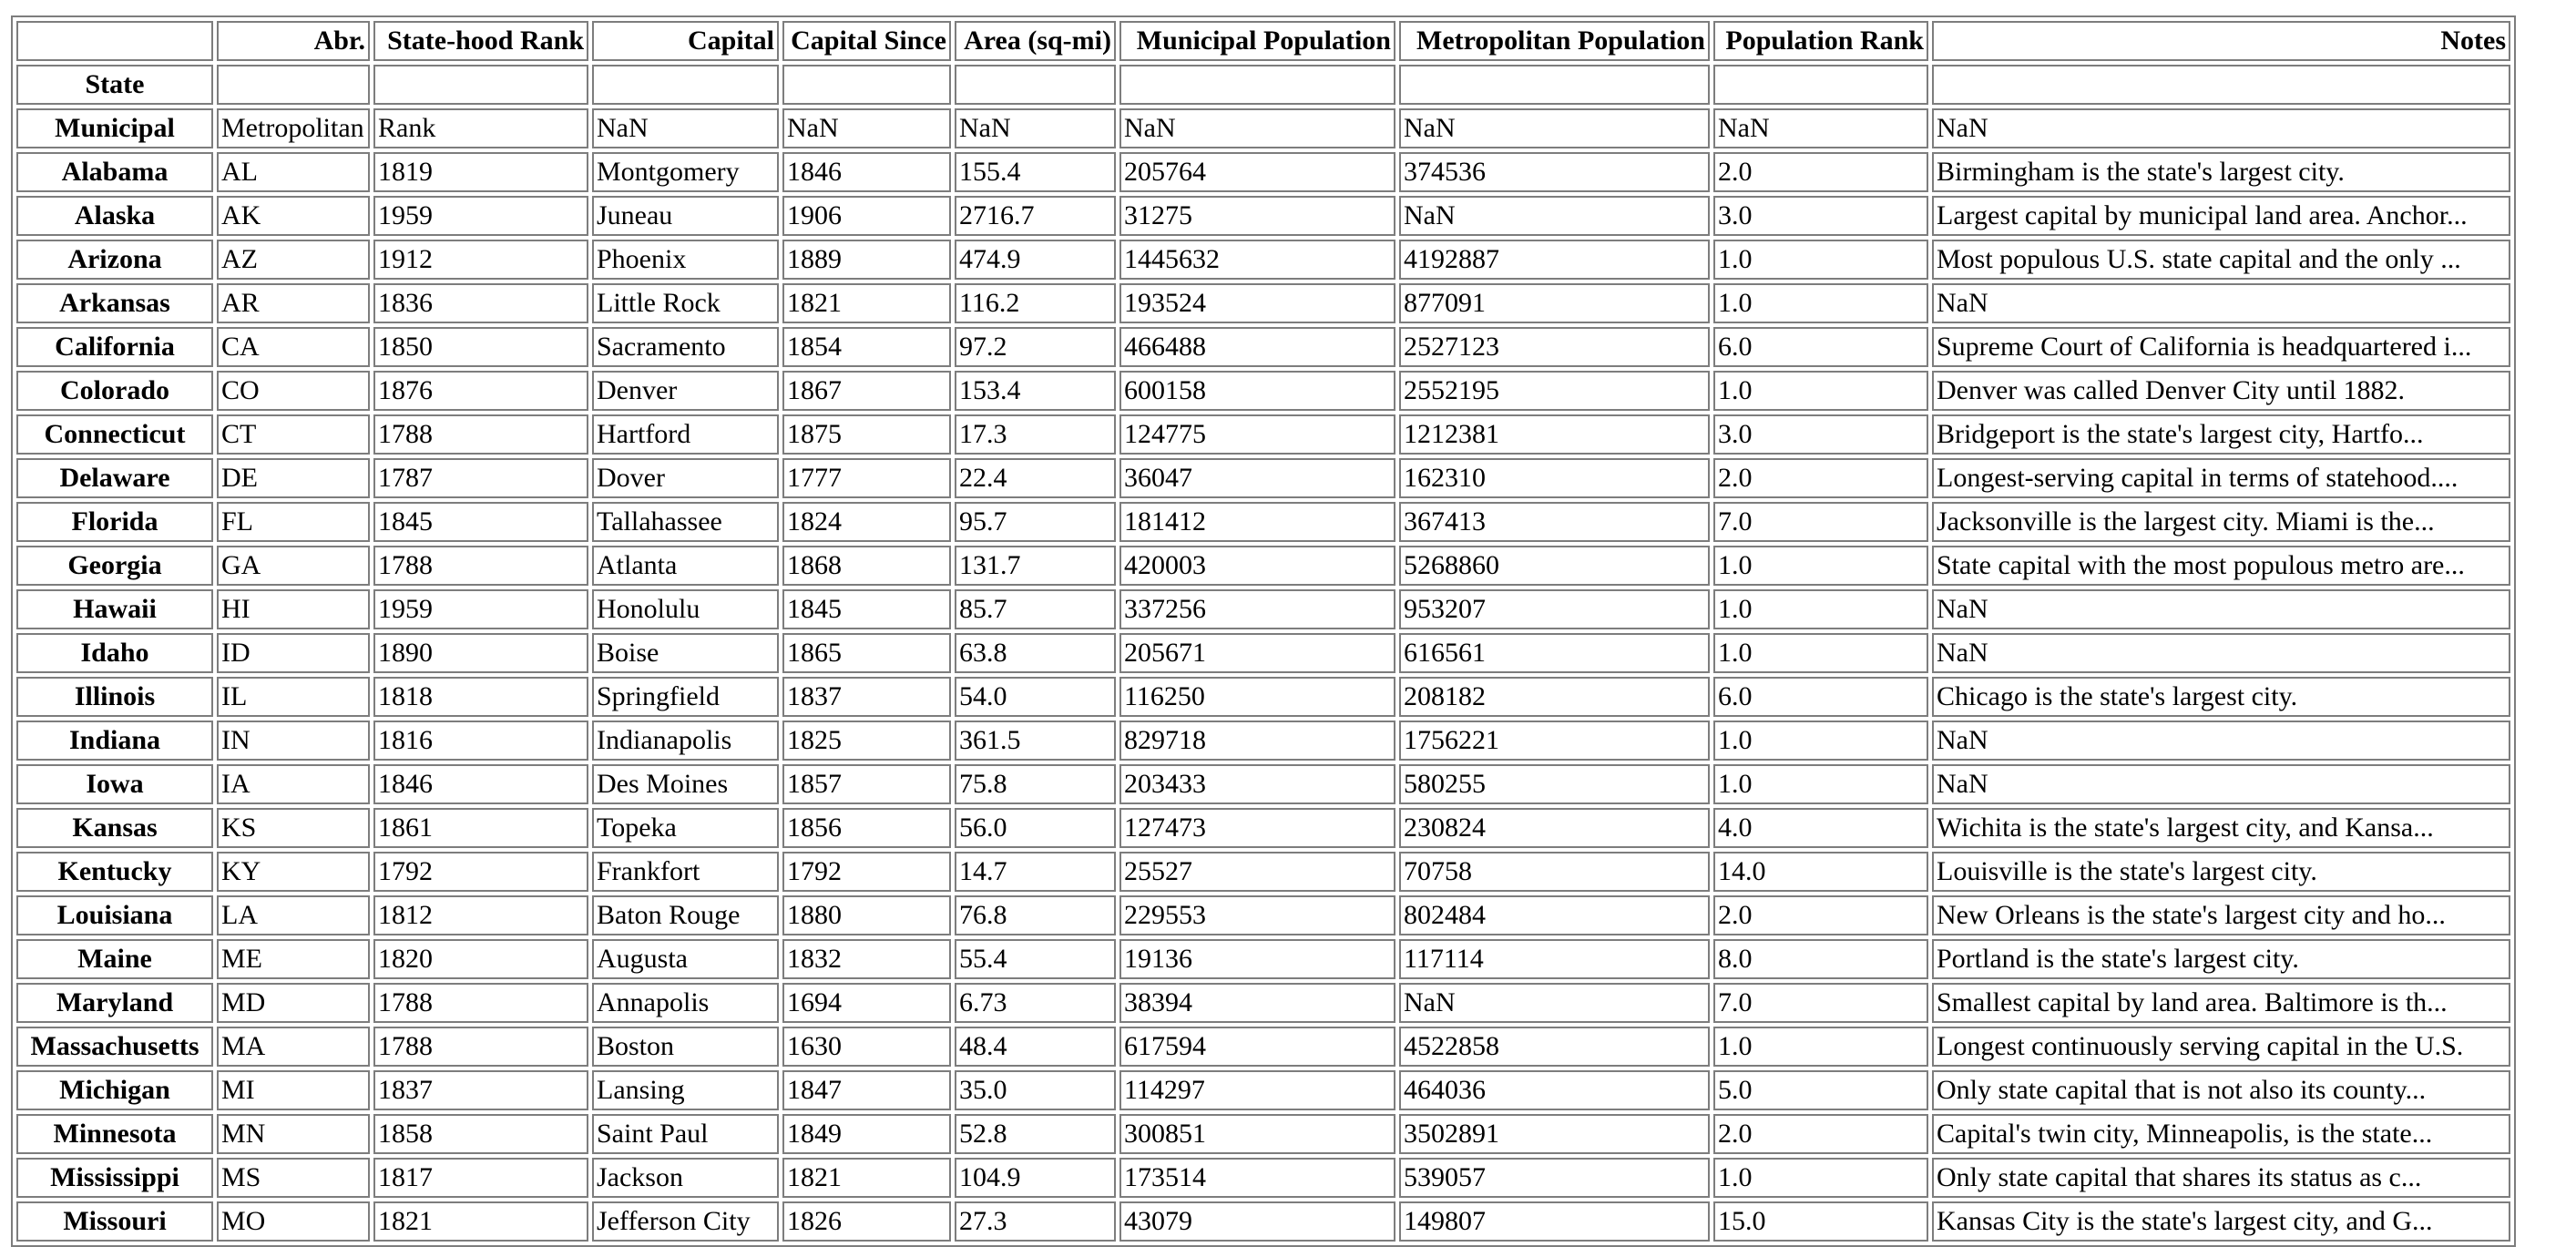  I want to click on table-cell: Rank, so click(481, 128).